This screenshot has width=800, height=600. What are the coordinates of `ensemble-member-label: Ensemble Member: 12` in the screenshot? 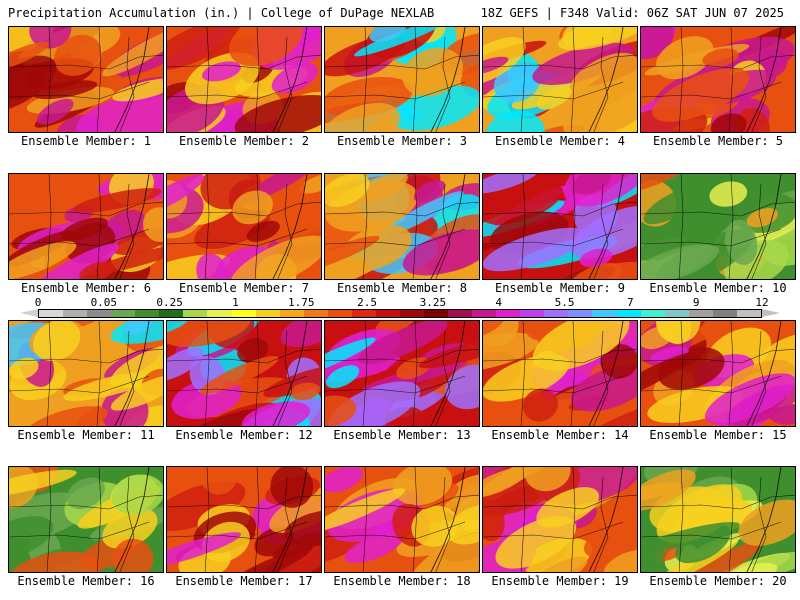 It's located at (244, 435).